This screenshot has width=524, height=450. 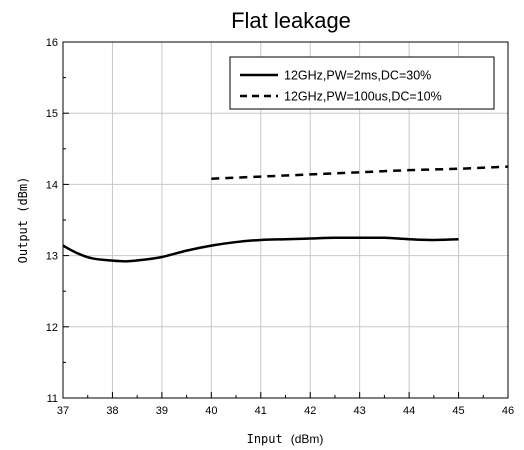 I want to click on y-tick-label: 16, so click(x=52, y=43).